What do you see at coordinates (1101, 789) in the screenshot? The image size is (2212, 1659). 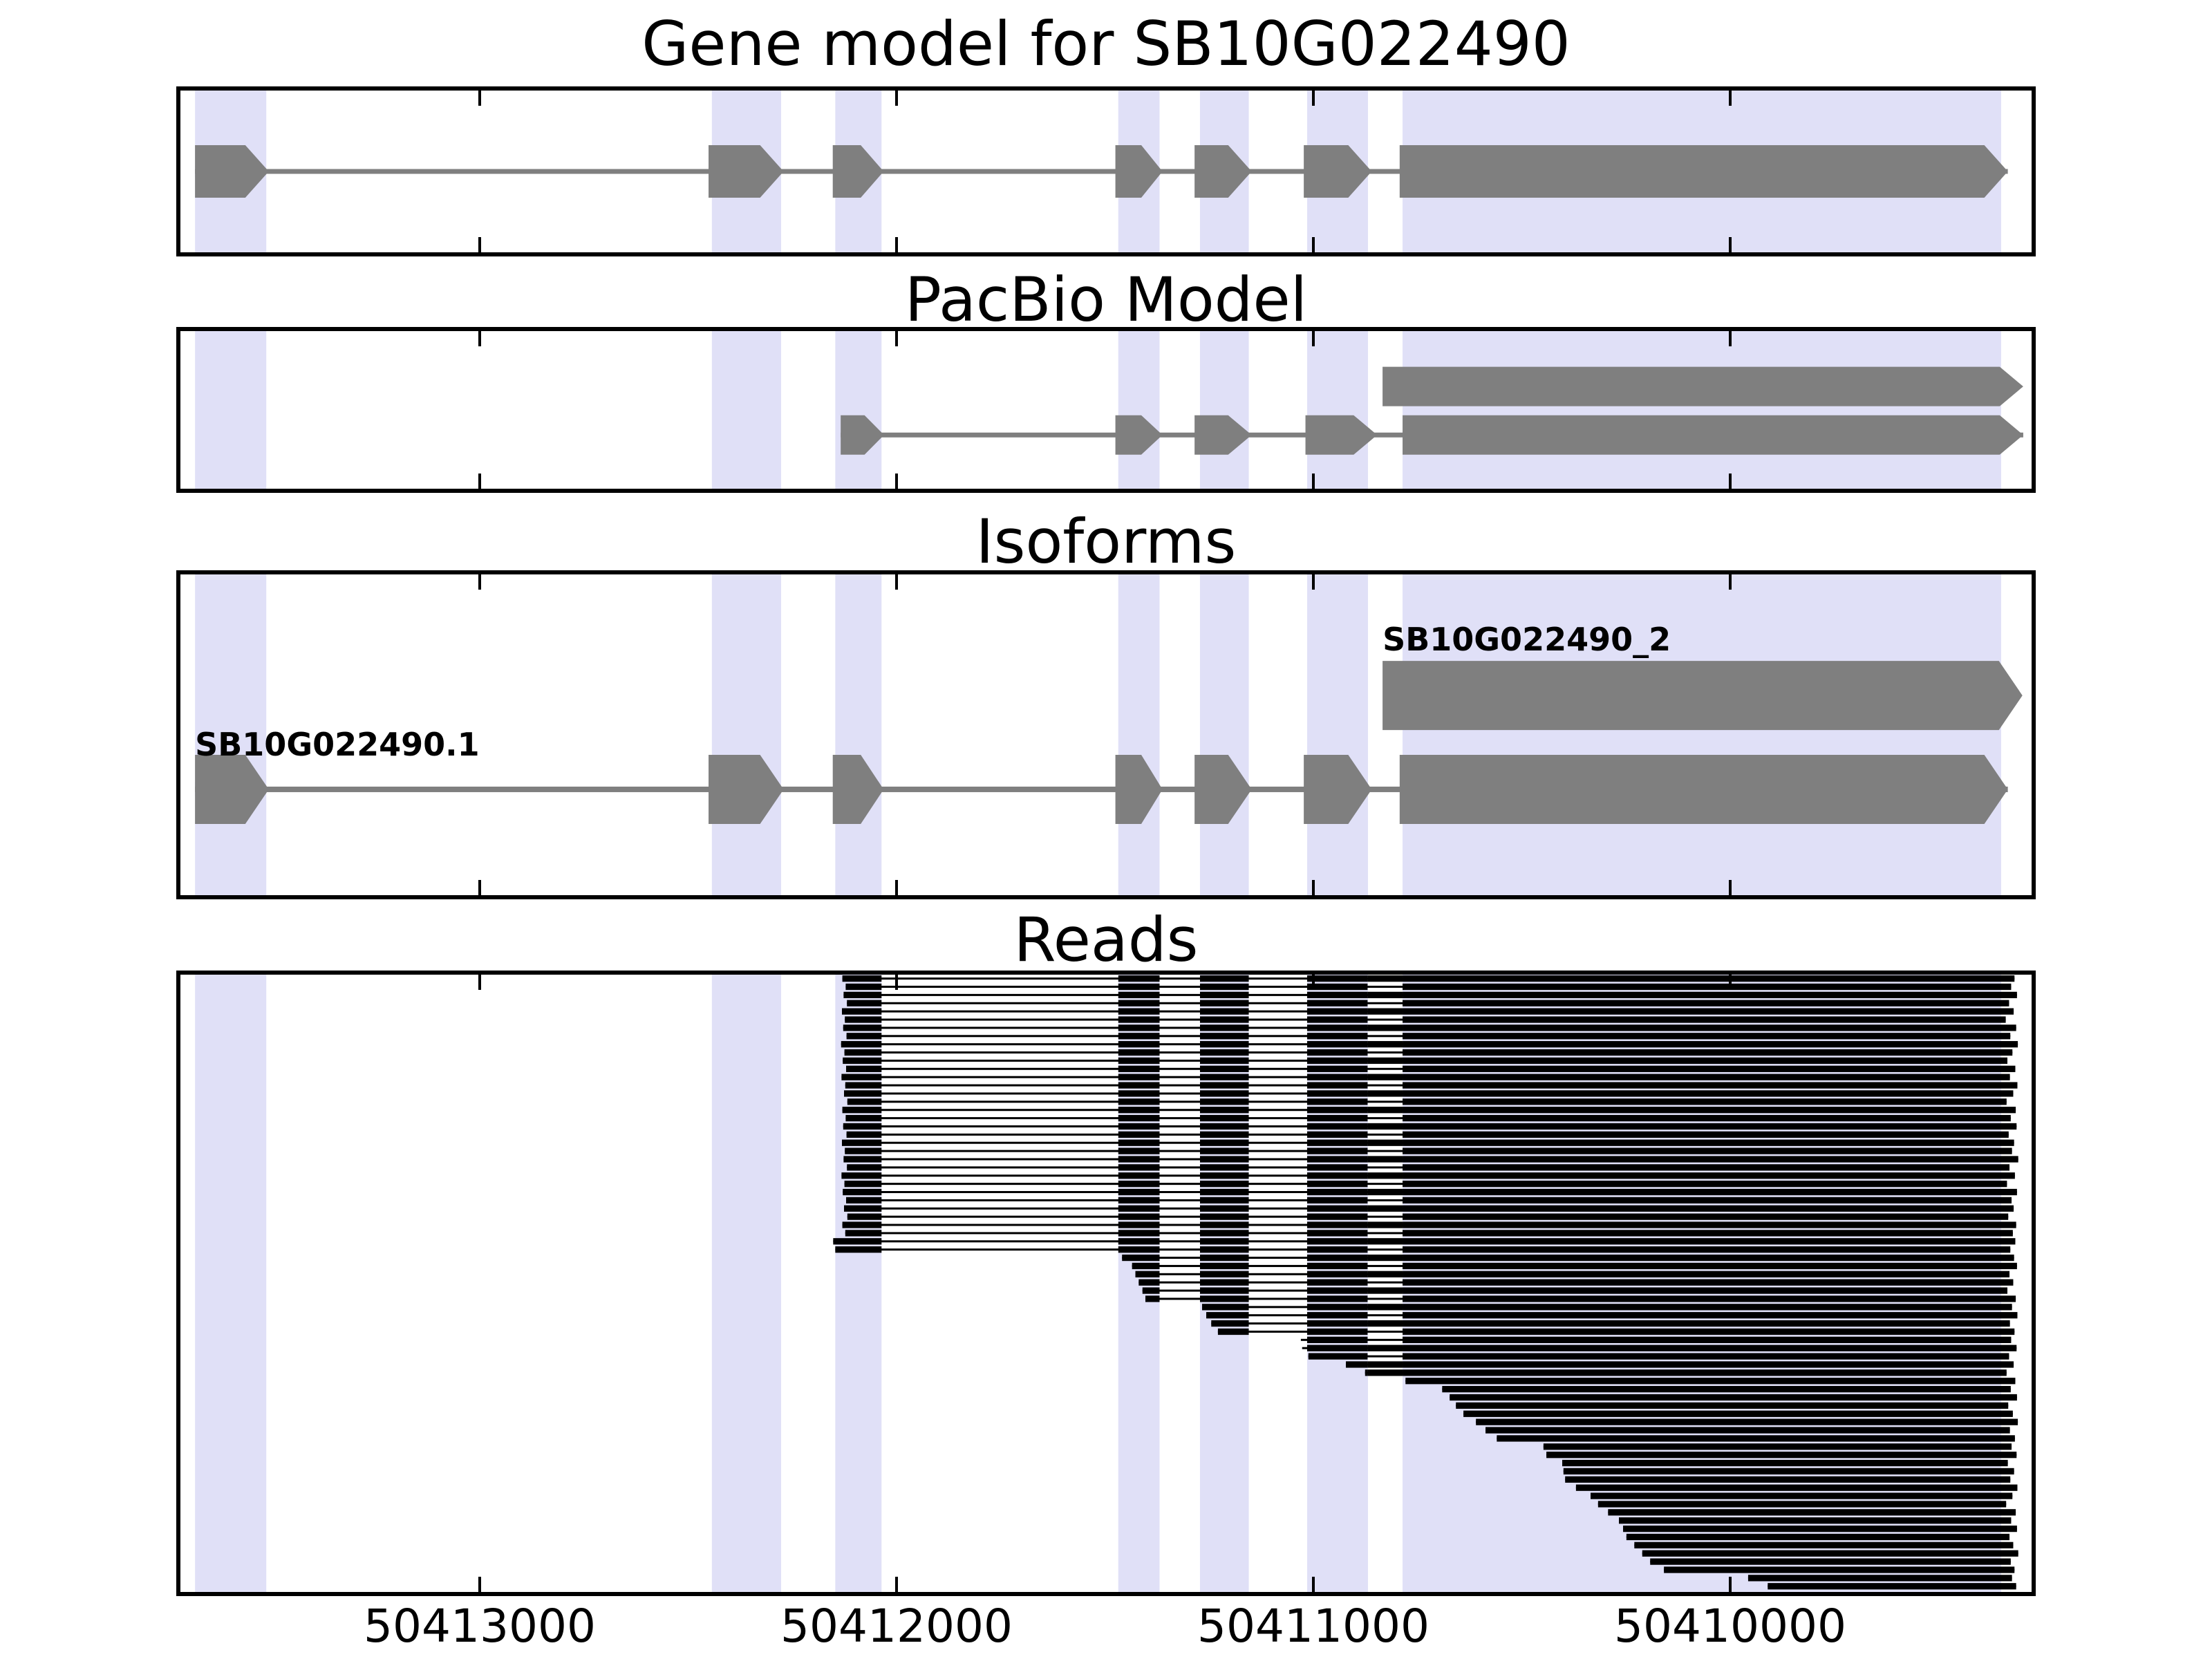 I see `intron-line` at bounding box center [1101, 789].